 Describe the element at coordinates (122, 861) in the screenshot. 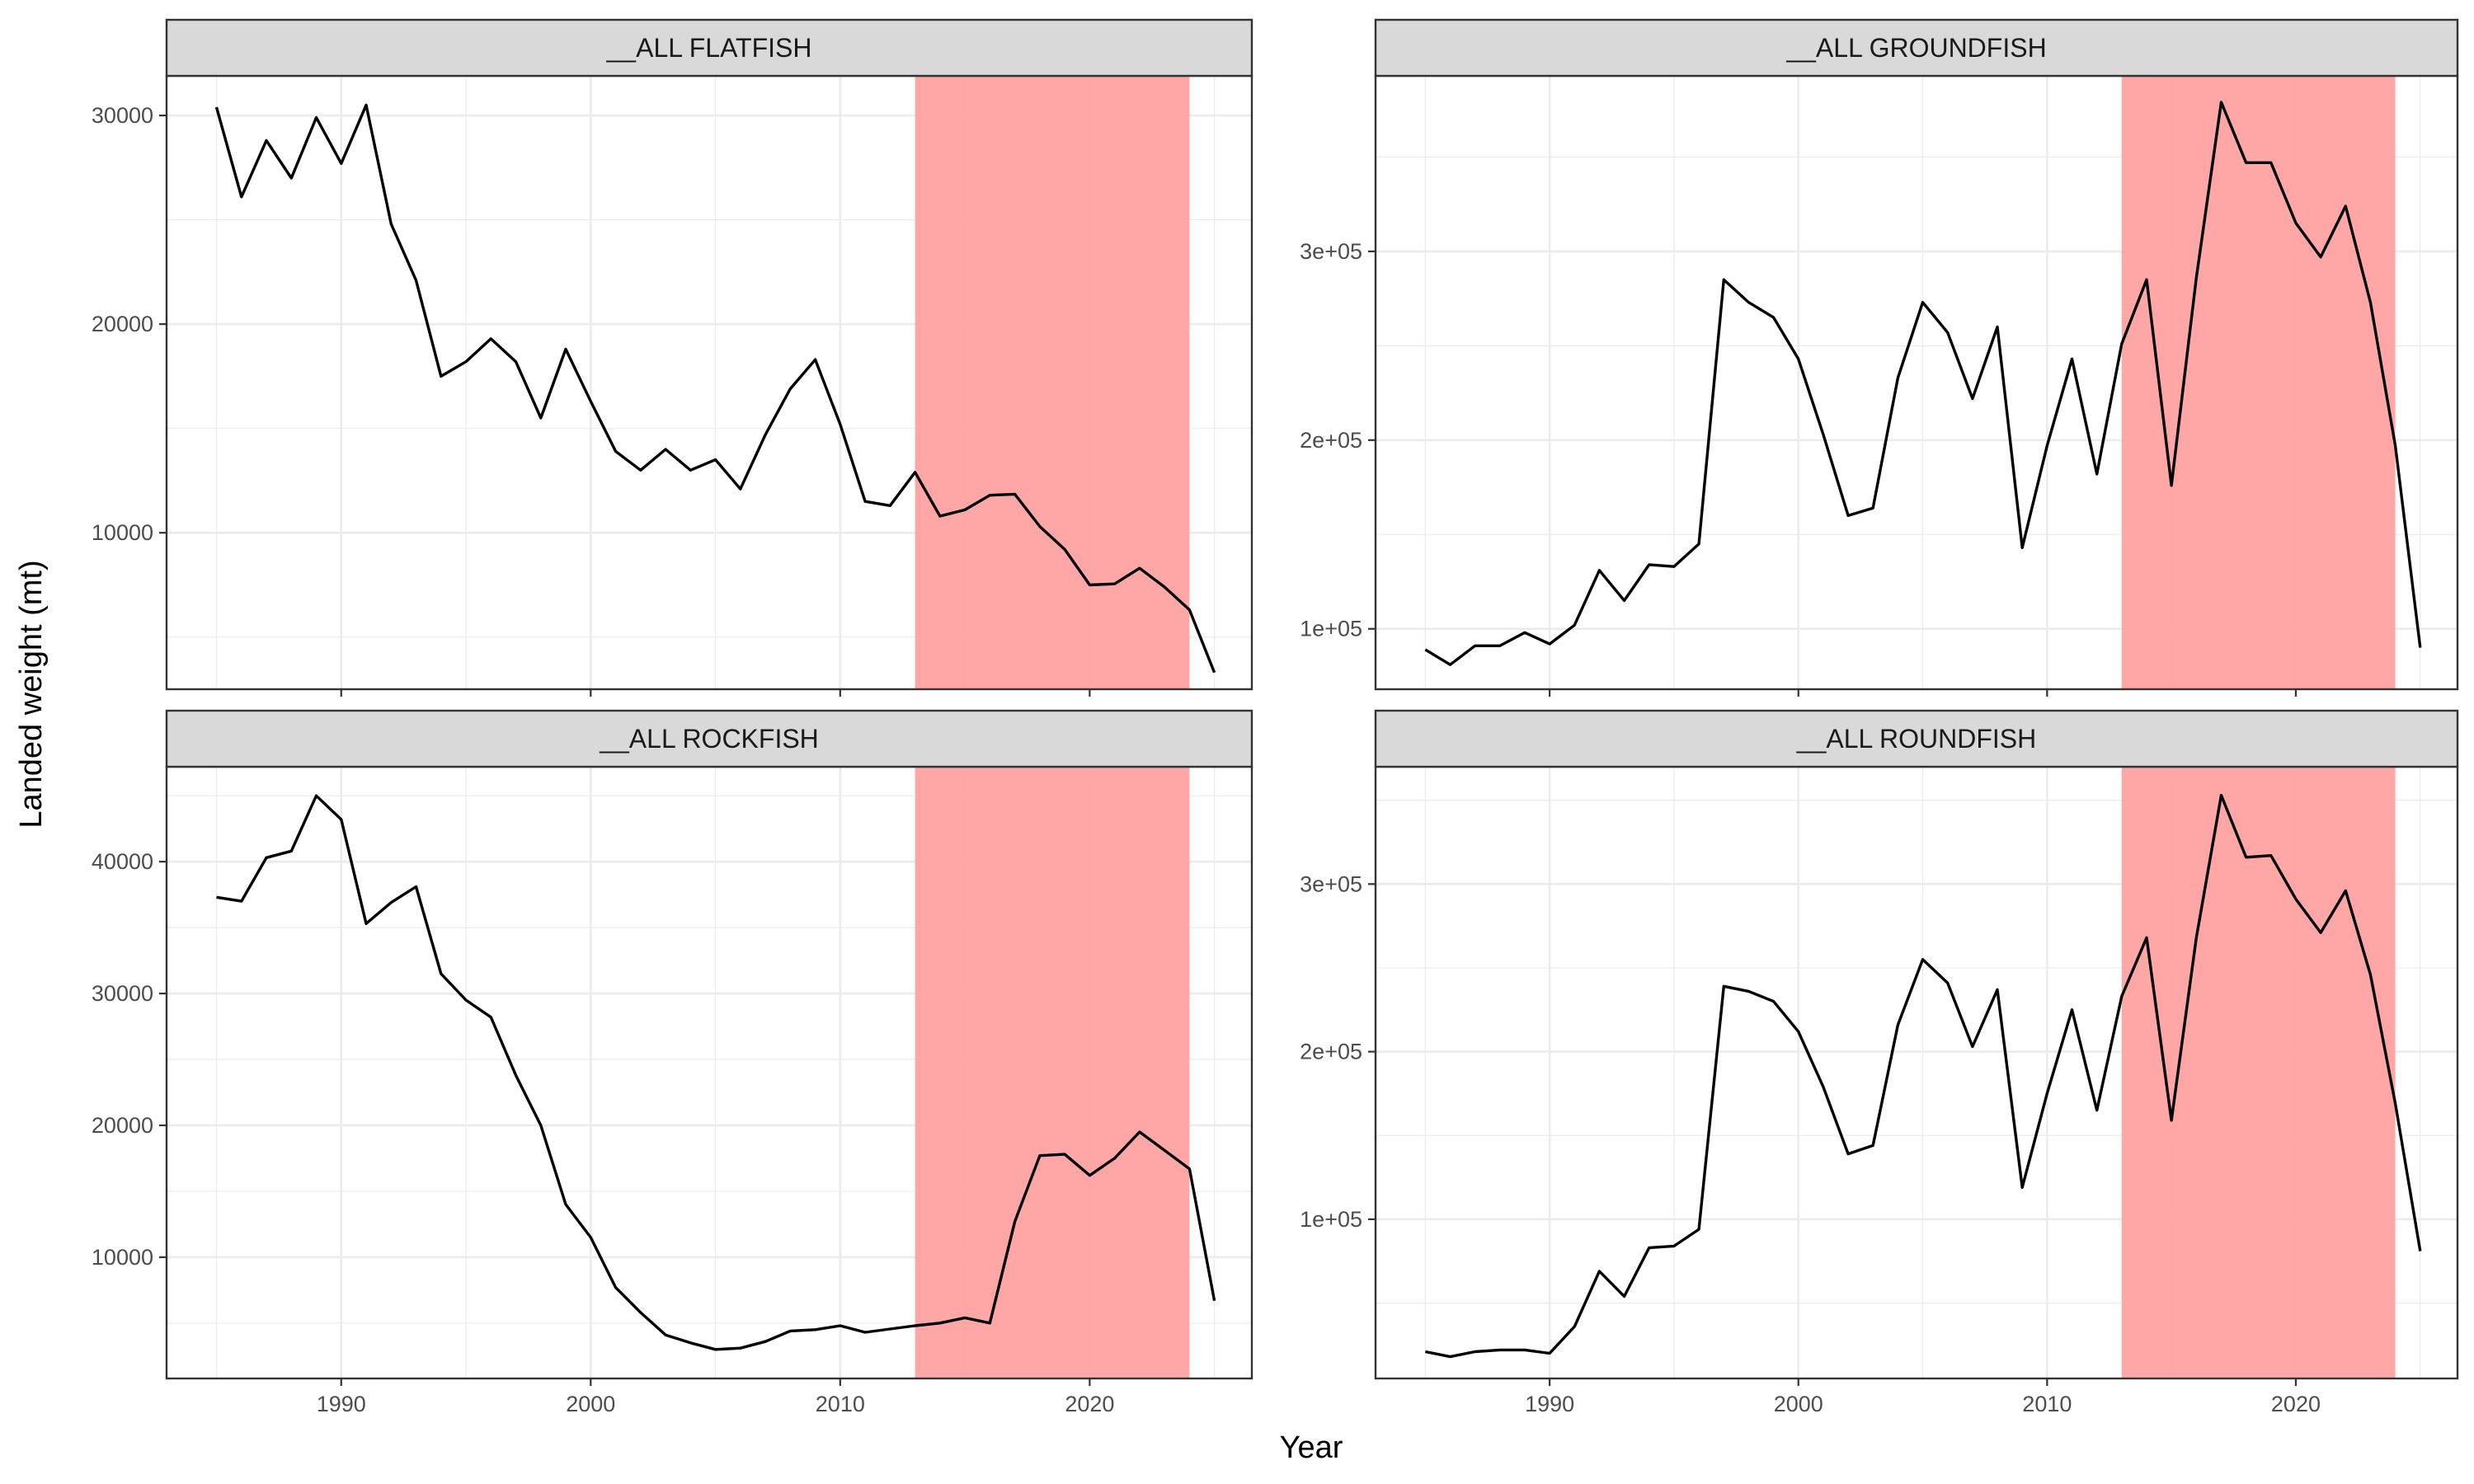

I see `y-tick-label: 40000` at that location.